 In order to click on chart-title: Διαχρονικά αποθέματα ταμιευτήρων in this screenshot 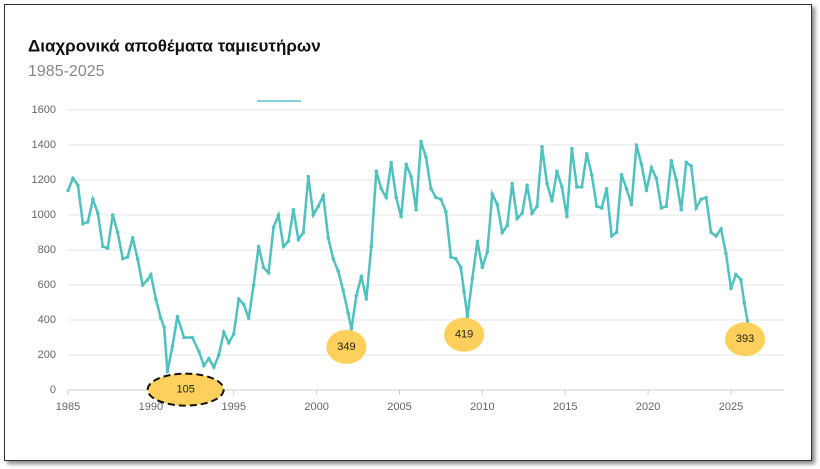, I will do `click(174, 45)`.